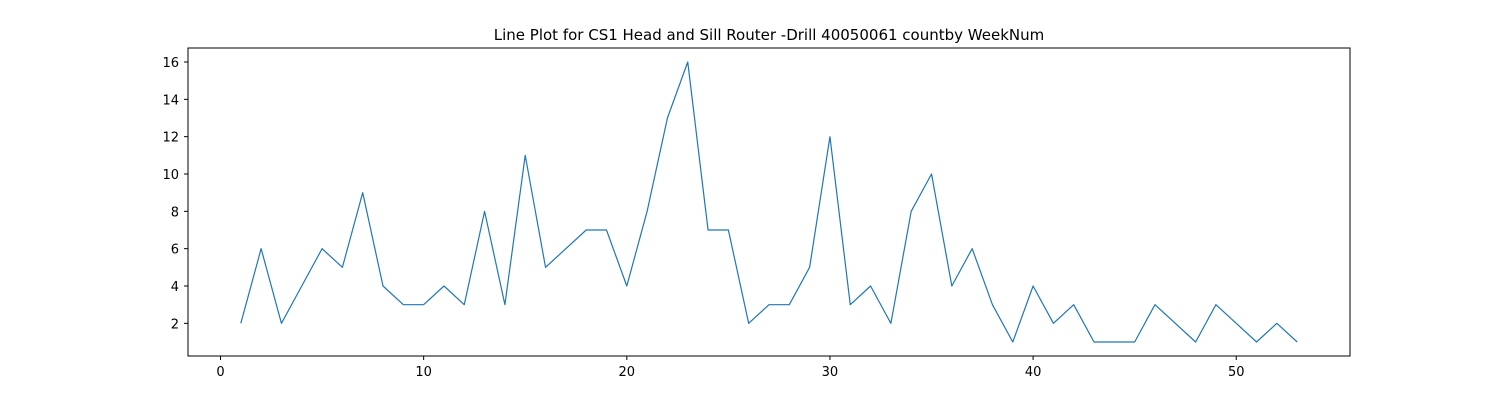  I want to click on y-tick-label: 10, so click(170, 175).